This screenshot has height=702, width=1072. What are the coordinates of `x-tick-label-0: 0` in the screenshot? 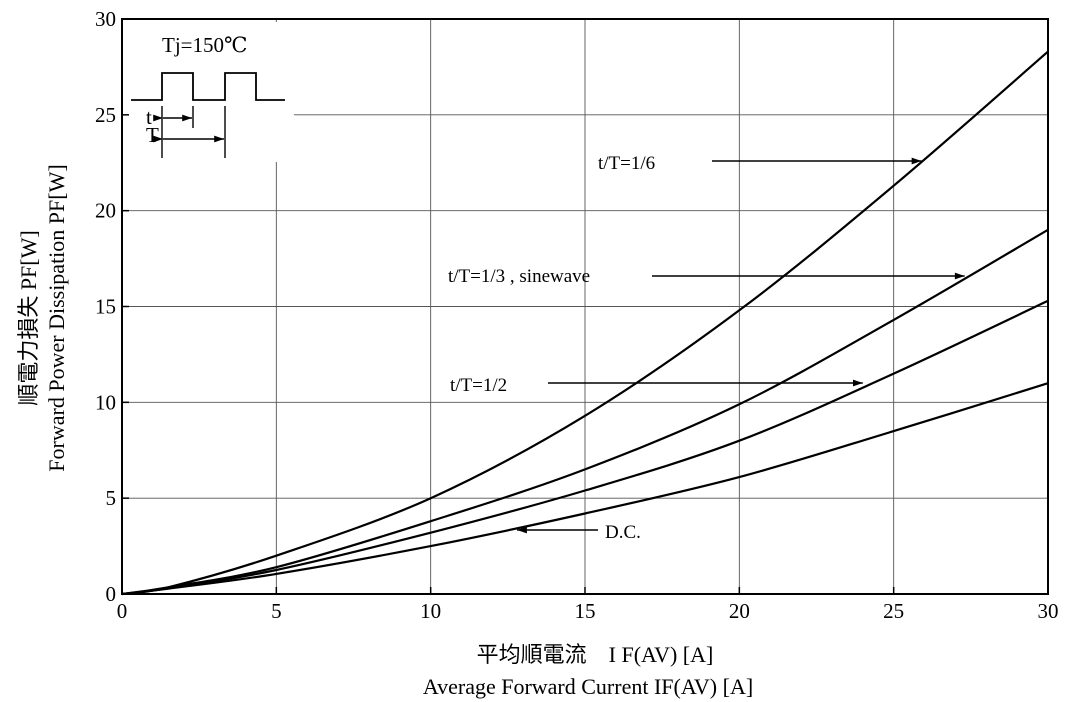 It's located at (122, 611).